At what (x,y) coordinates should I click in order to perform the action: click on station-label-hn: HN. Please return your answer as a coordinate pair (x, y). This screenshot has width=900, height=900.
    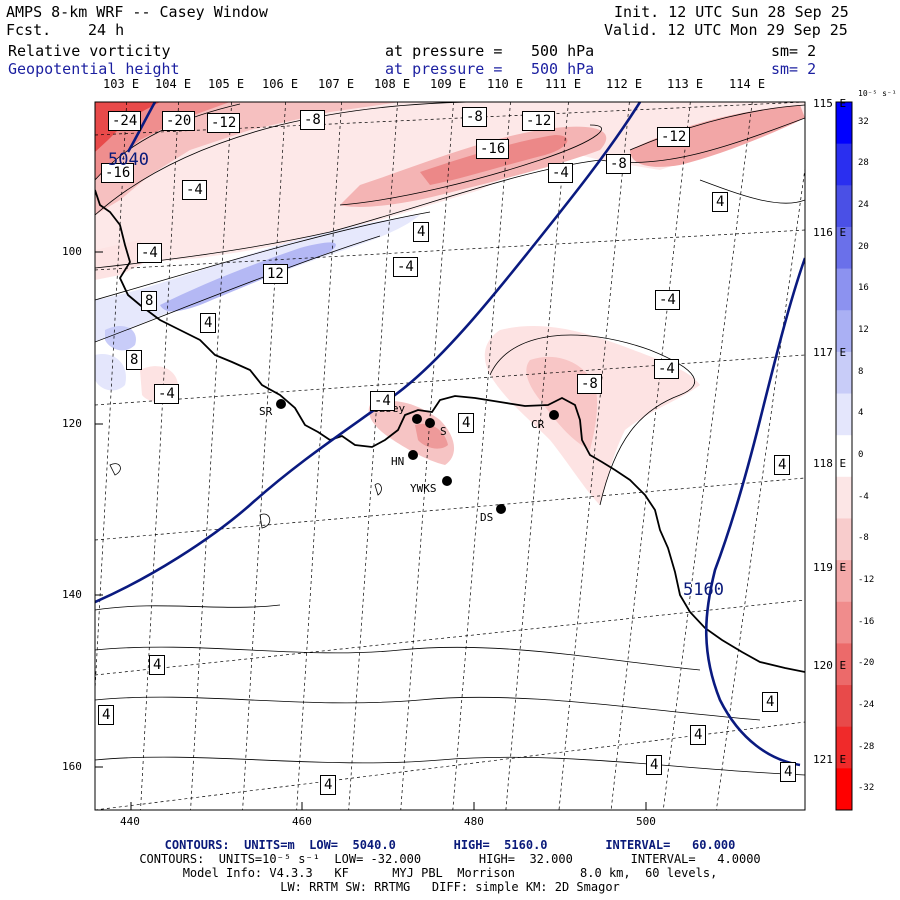
    Looking at the image, I should click on (398, 461).